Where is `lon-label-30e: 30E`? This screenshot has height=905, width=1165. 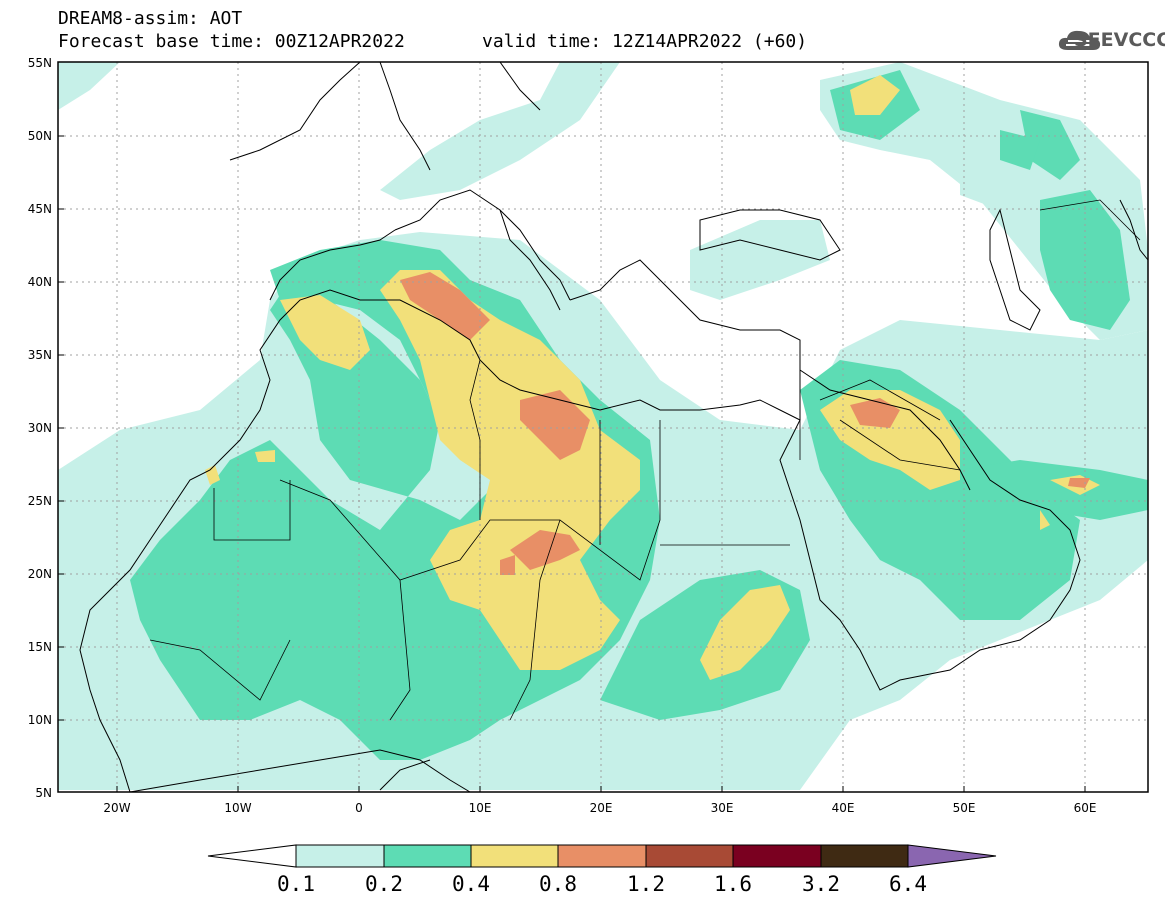
lon-label-30e: 30E is located at coordinates (722, 808).